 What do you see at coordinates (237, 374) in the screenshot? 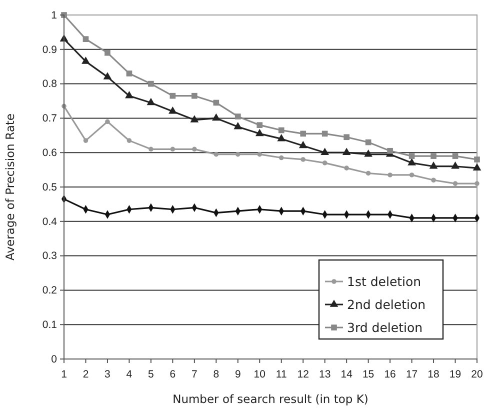
I see `x-tick-label: 9` at bounding box center [237, 374].